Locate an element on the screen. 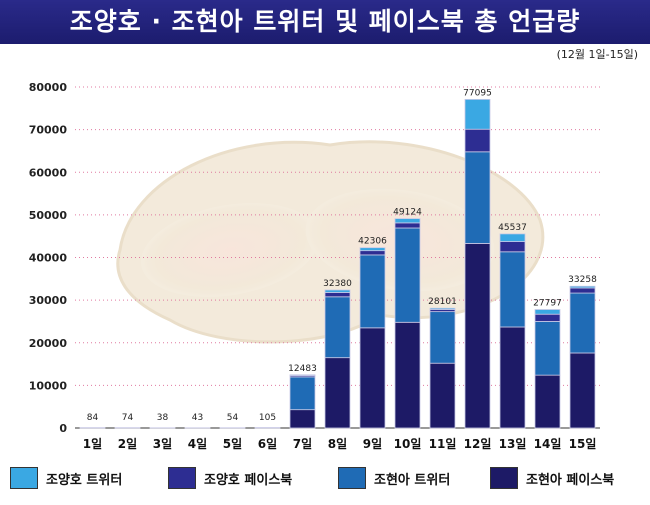 This screenshot has height=505, width=650. legend-item-조현아-트위터: 조현아 트위터 is located at coordinates (394, 478).